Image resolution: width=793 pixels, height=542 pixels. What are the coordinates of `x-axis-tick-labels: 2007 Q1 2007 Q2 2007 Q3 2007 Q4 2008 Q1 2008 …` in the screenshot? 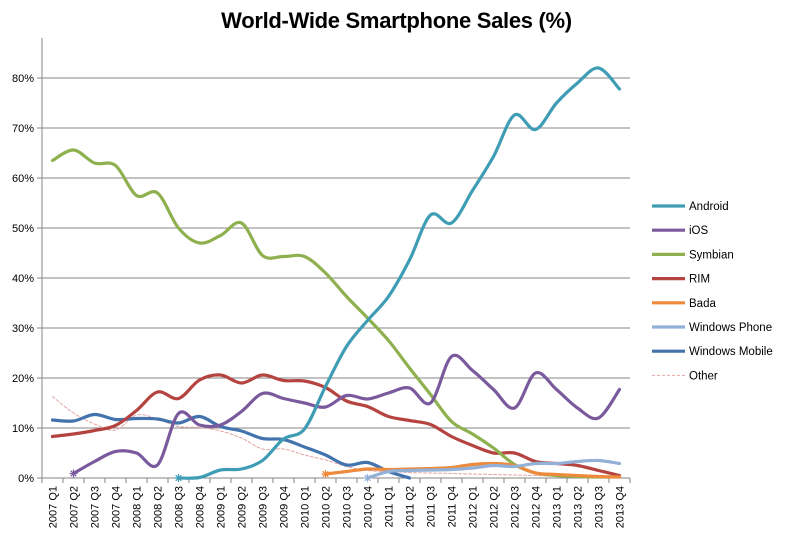 It's located at (337, 507).